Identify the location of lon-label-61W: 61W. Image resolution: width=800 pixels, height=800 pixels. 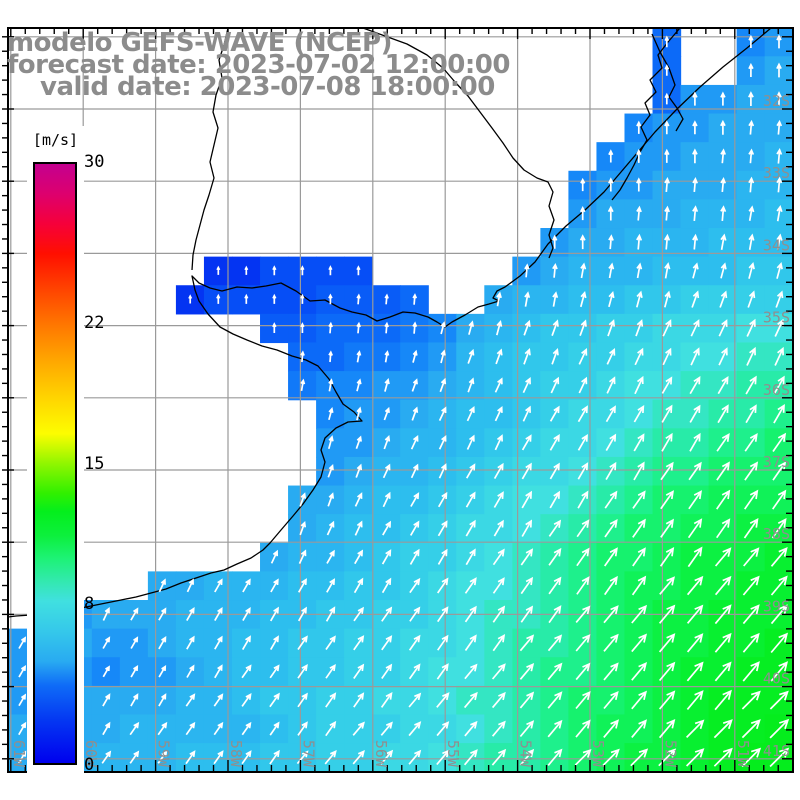
(19, 754).